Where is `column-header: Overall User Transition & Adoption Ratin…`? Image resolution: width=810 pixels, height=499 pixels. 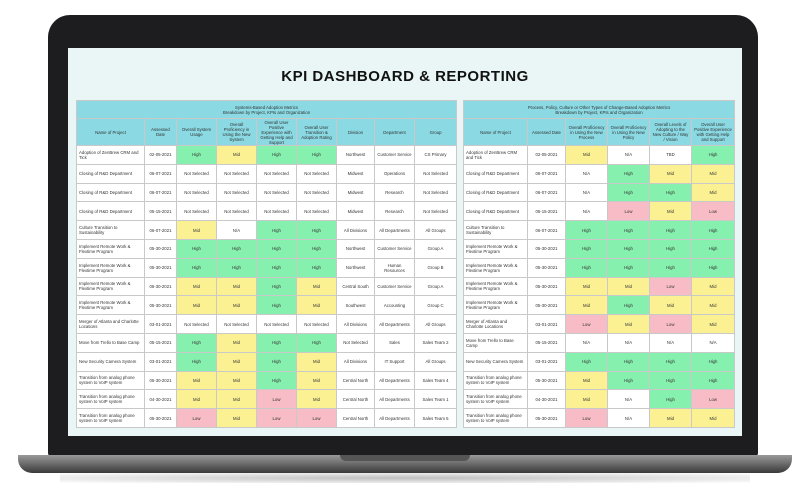 column-header: Overall User Transition & Adoption Ratin… is located at coordinates (316, 132).